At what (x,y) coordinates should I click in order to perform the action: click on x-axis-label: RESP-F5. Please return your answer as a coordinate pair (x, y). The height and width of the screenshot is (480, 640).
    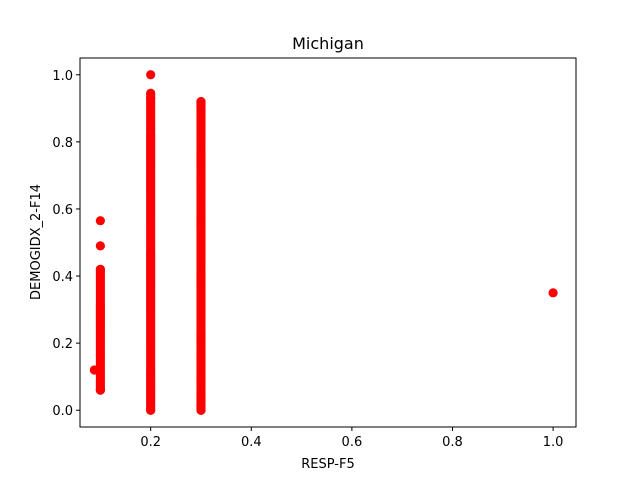
    Looking at the image, I should click on (328, 464).